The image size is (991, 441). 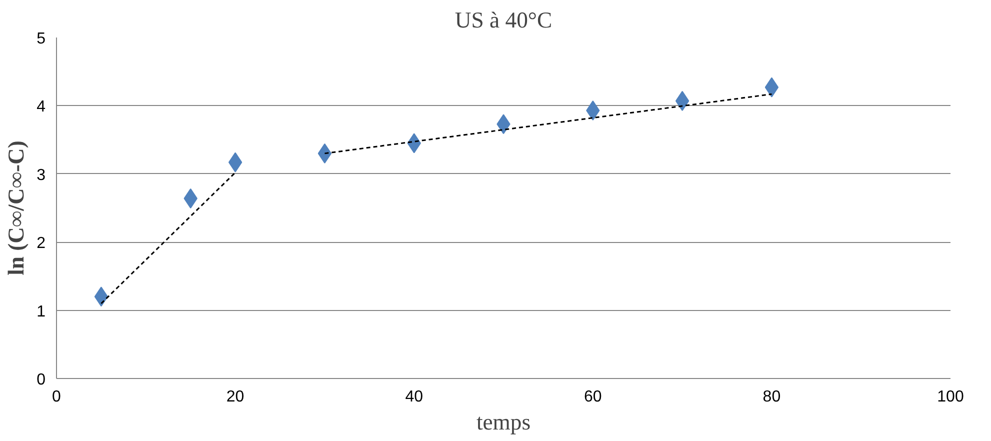 What do you see at coordinates (235, 397) in the screenshot?
I see `x-tick-label: 20` at bounding box center [235, 397].